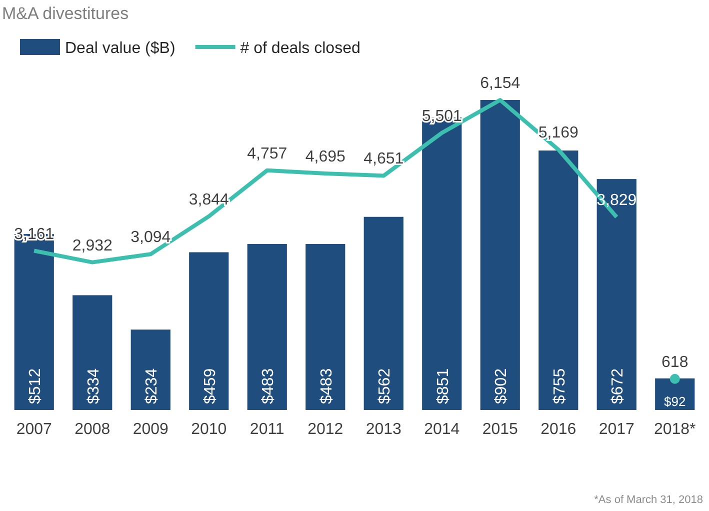  Describe the element at coordinates (385, 386) in the screenshot. I see `data-label: $562` at that location.